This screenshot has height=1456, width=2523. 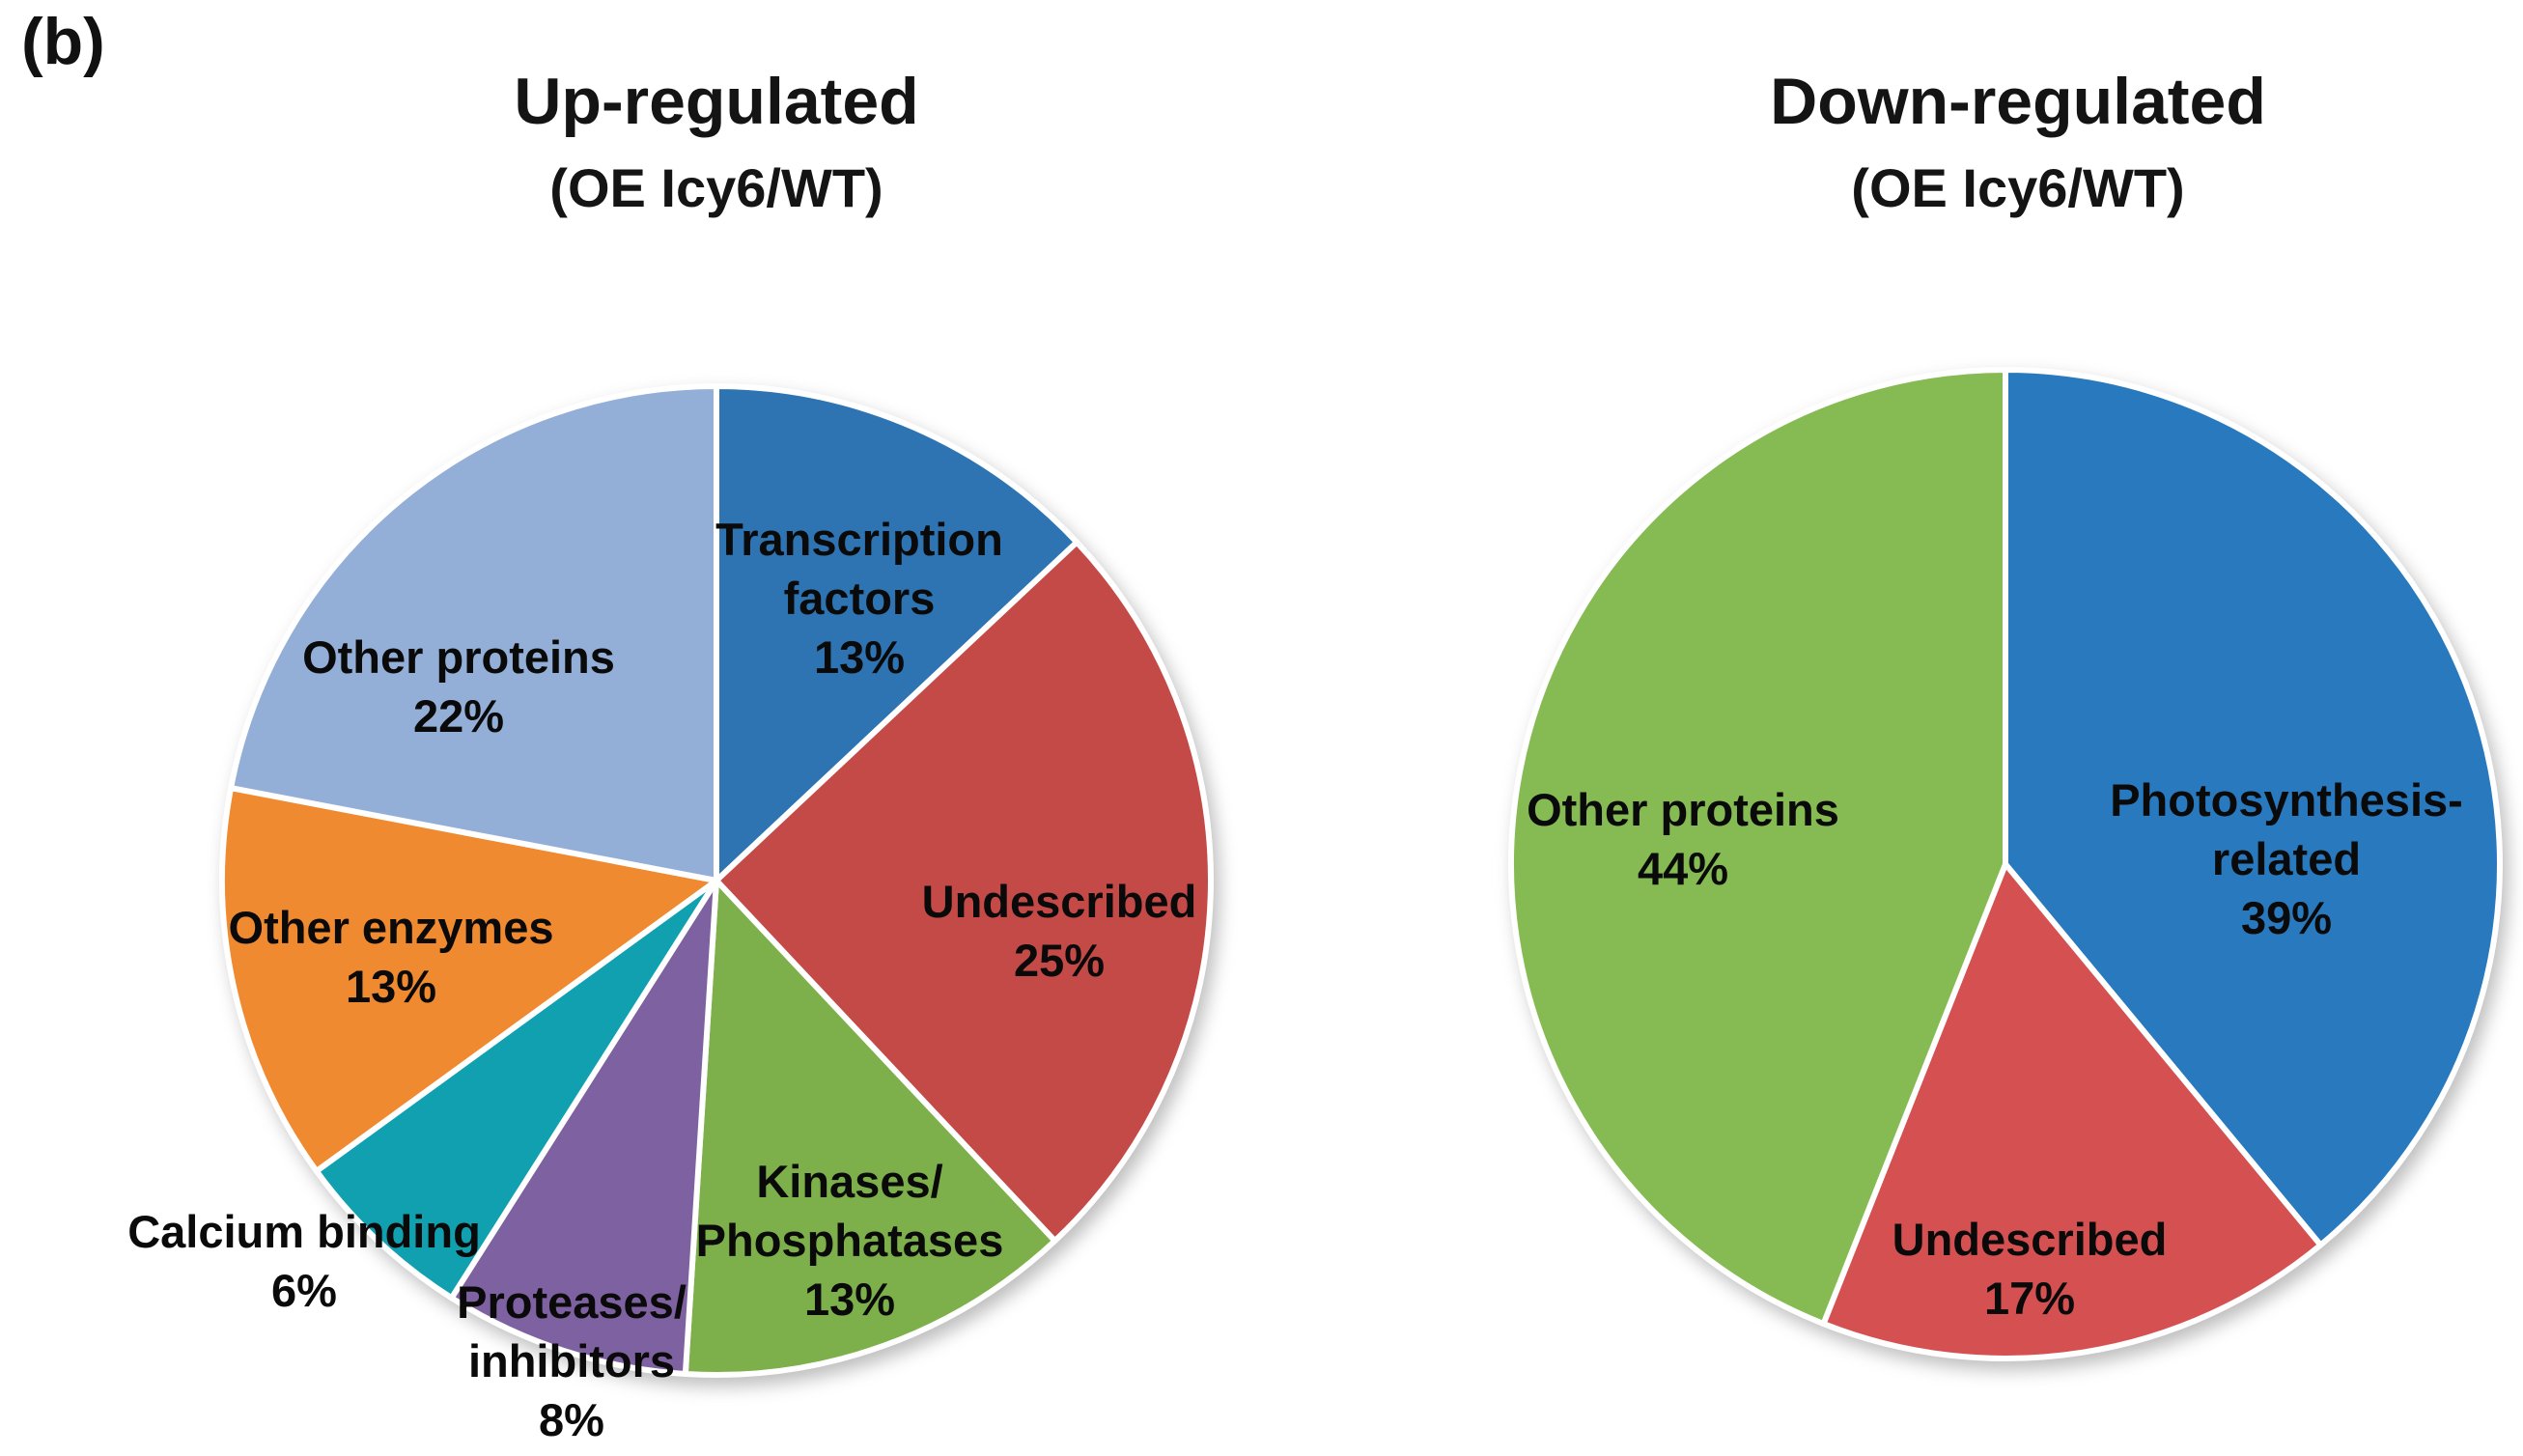 I want to click on label-other-enzymes: Other enzymes 13%, so click(x=392, y=957).